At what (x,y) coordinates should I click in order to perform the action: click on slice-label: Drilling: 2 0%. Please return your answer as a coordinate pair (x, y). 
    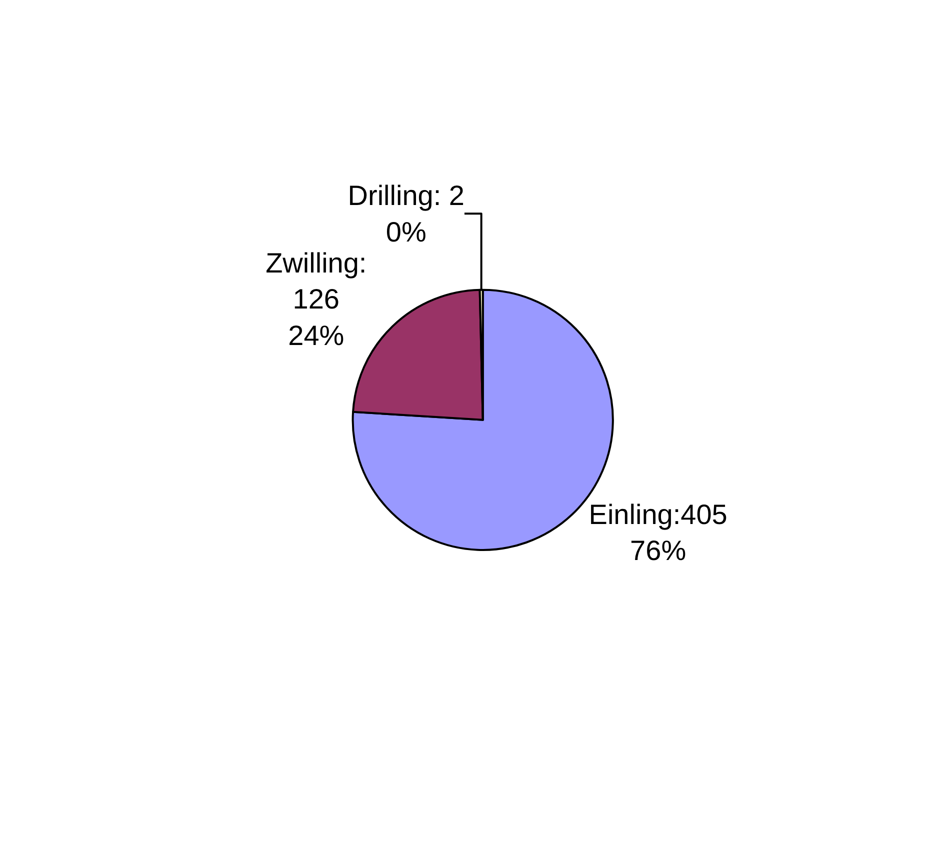
    Looking at the image, I should click on (406, 214).